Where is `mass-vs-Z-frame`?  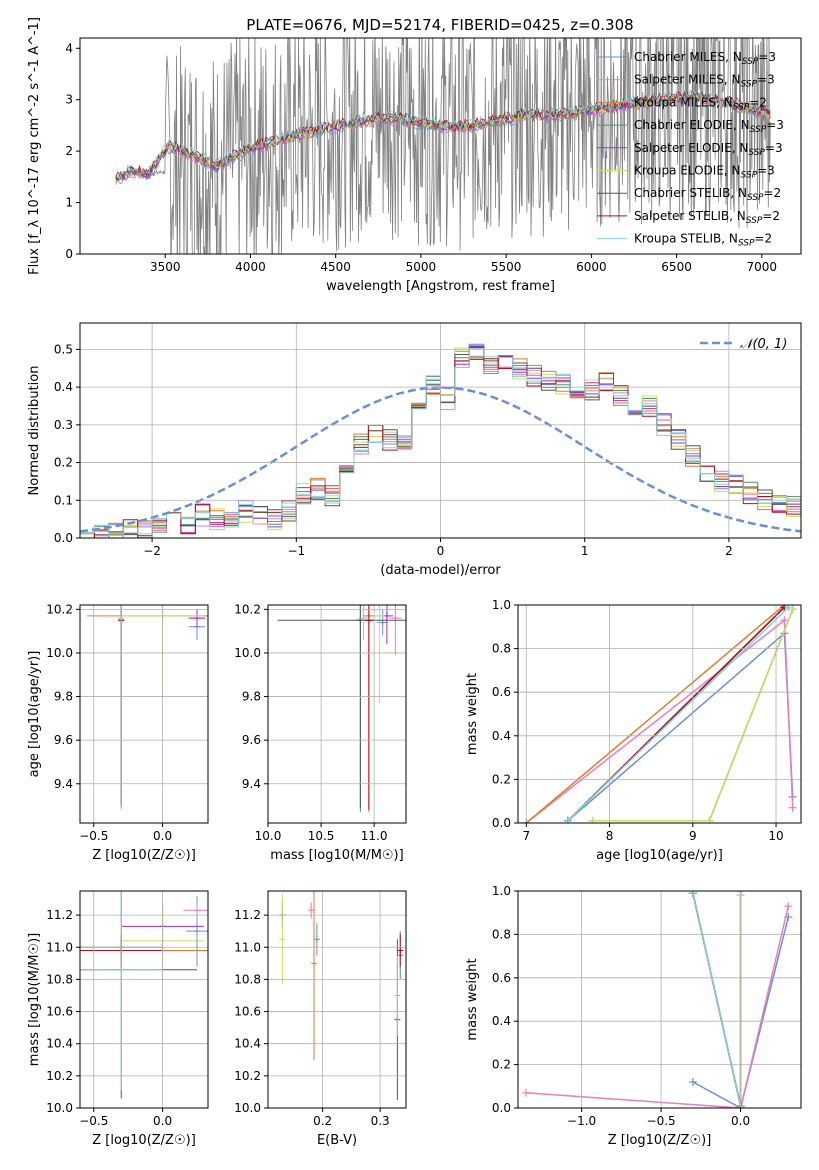
mass-vs-Z-frame is located at coordinates (144, 999).